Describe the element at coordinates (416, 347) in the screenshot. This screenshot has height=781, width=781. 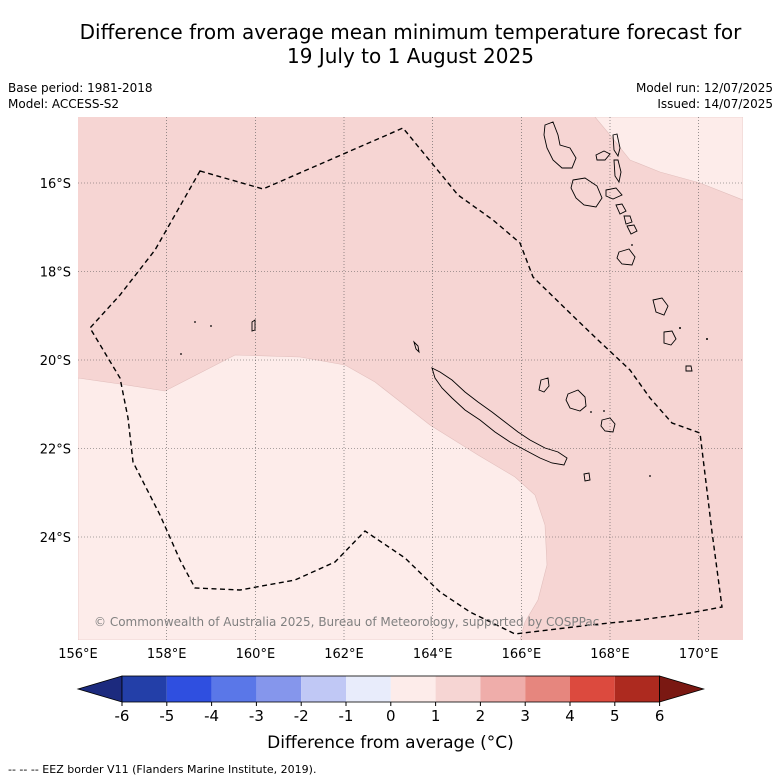
I see `belep-islands` at that location.